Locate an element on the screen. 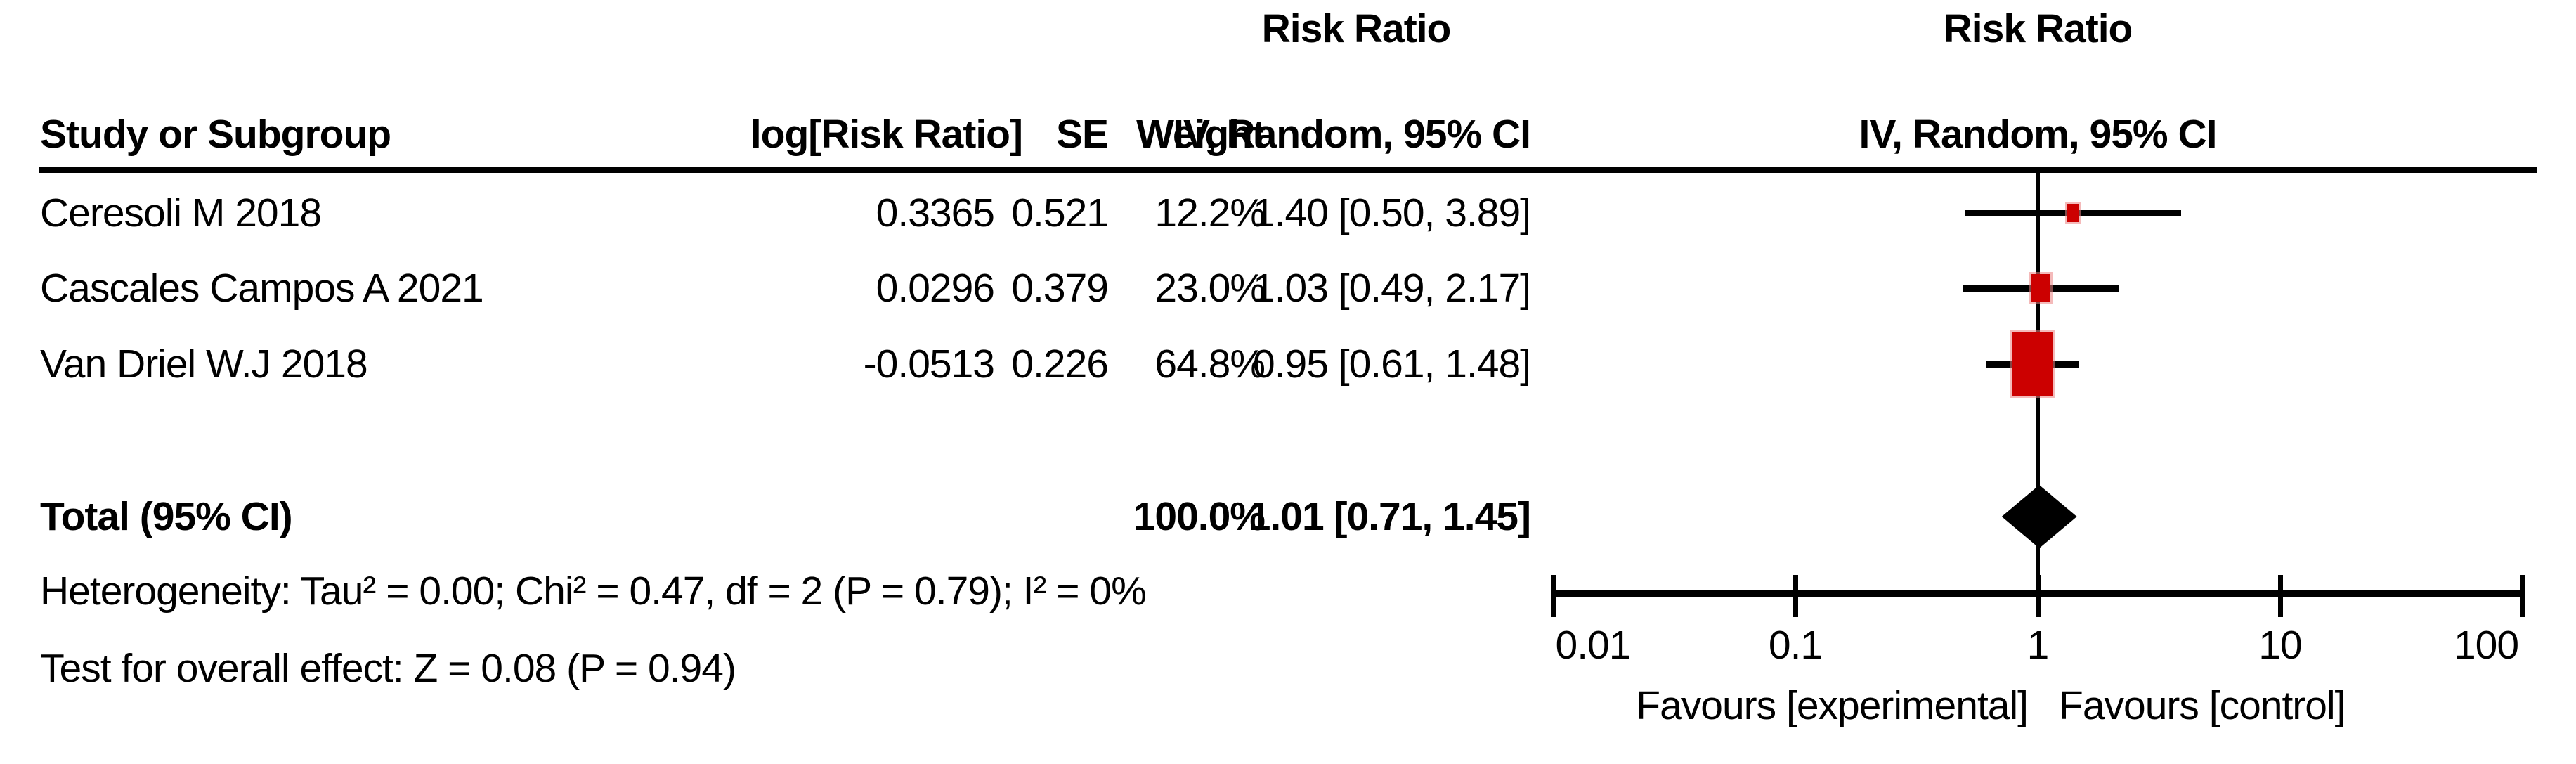 The height and width of the screenshot is (764, 2576). study-weight: 23.0% is located at coordinates (1210, 288).